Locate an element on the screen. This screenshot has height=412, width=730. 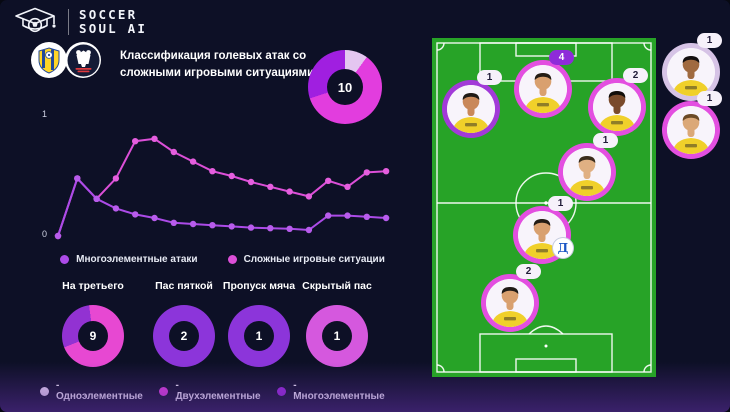
stat-donut-chart: 2 is located at coordinates (184, 336).